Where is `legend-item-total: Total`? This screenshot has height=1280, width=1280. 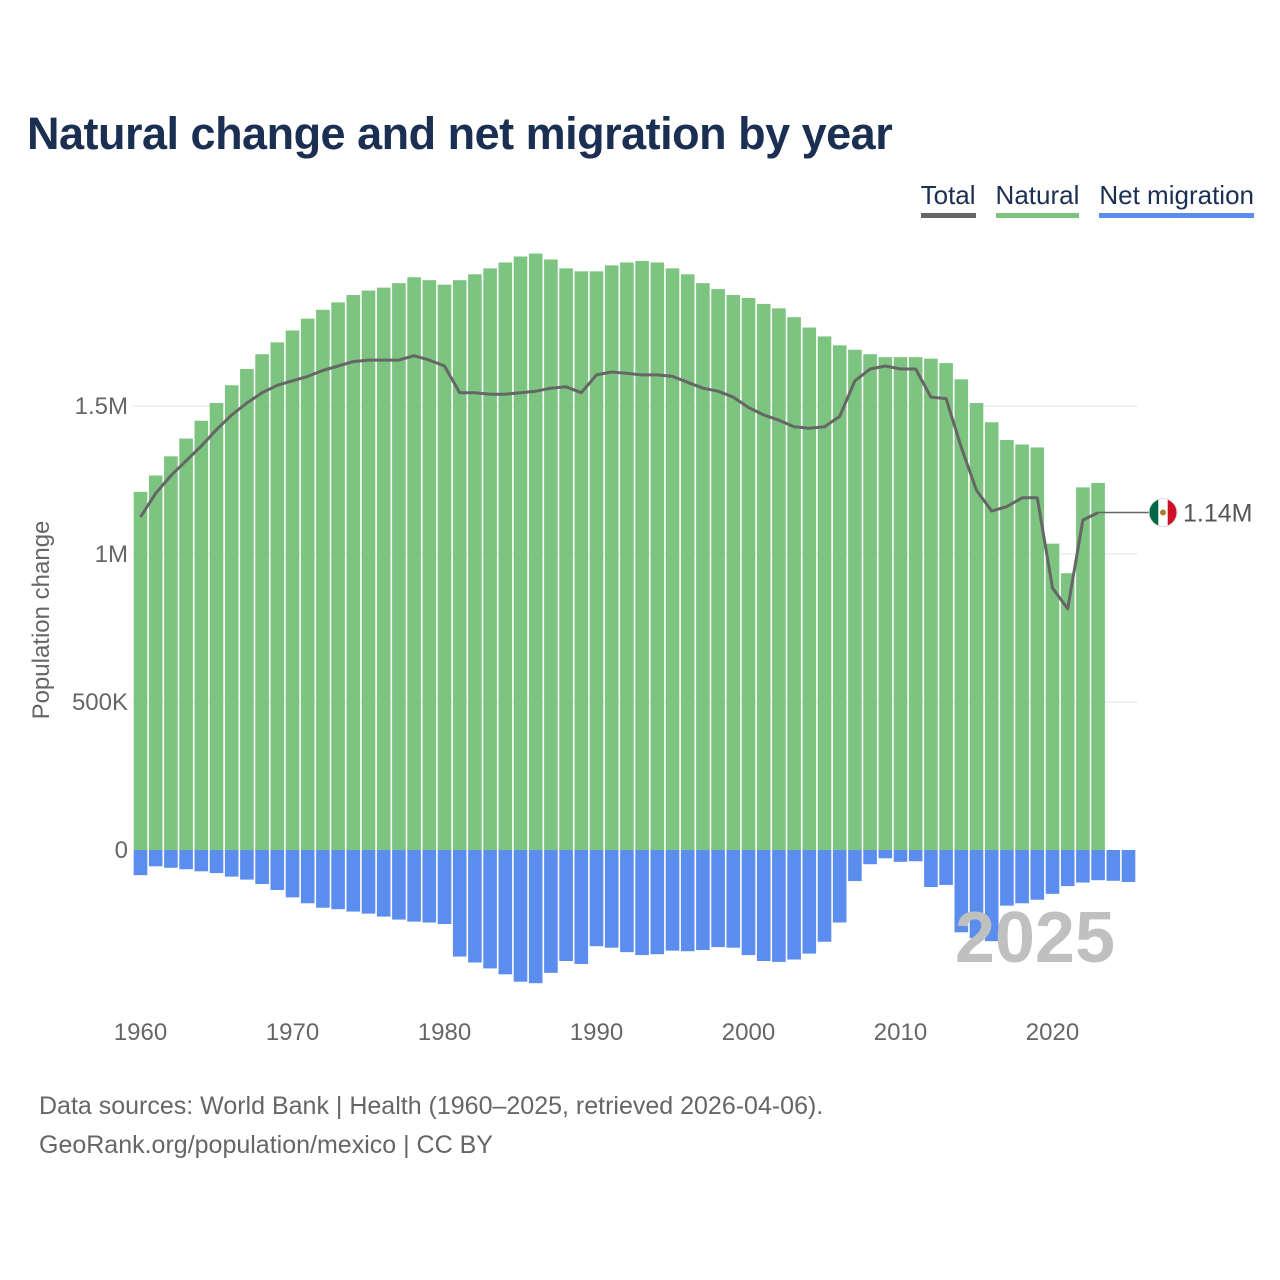 legend-item-total: Total is located at coordinates (948, 199).